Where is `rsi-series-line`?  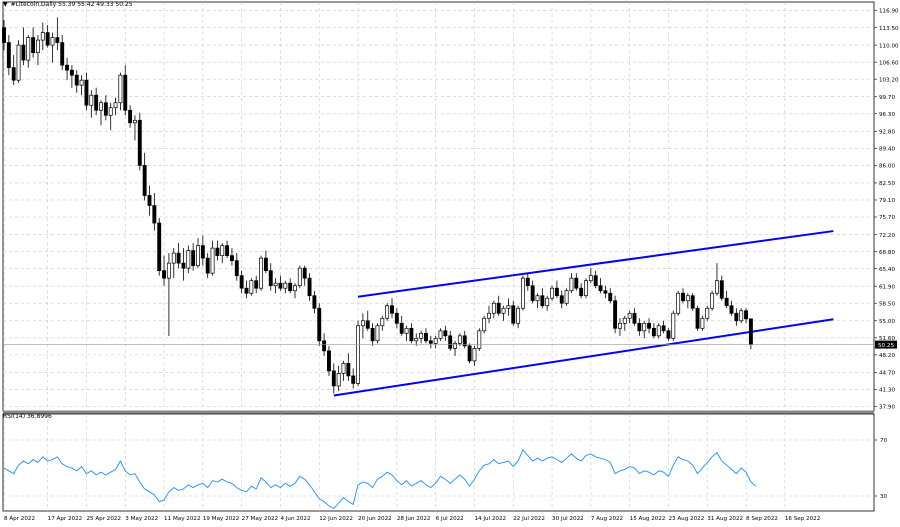
rsi-series-line is located at coordinates (380, 479).